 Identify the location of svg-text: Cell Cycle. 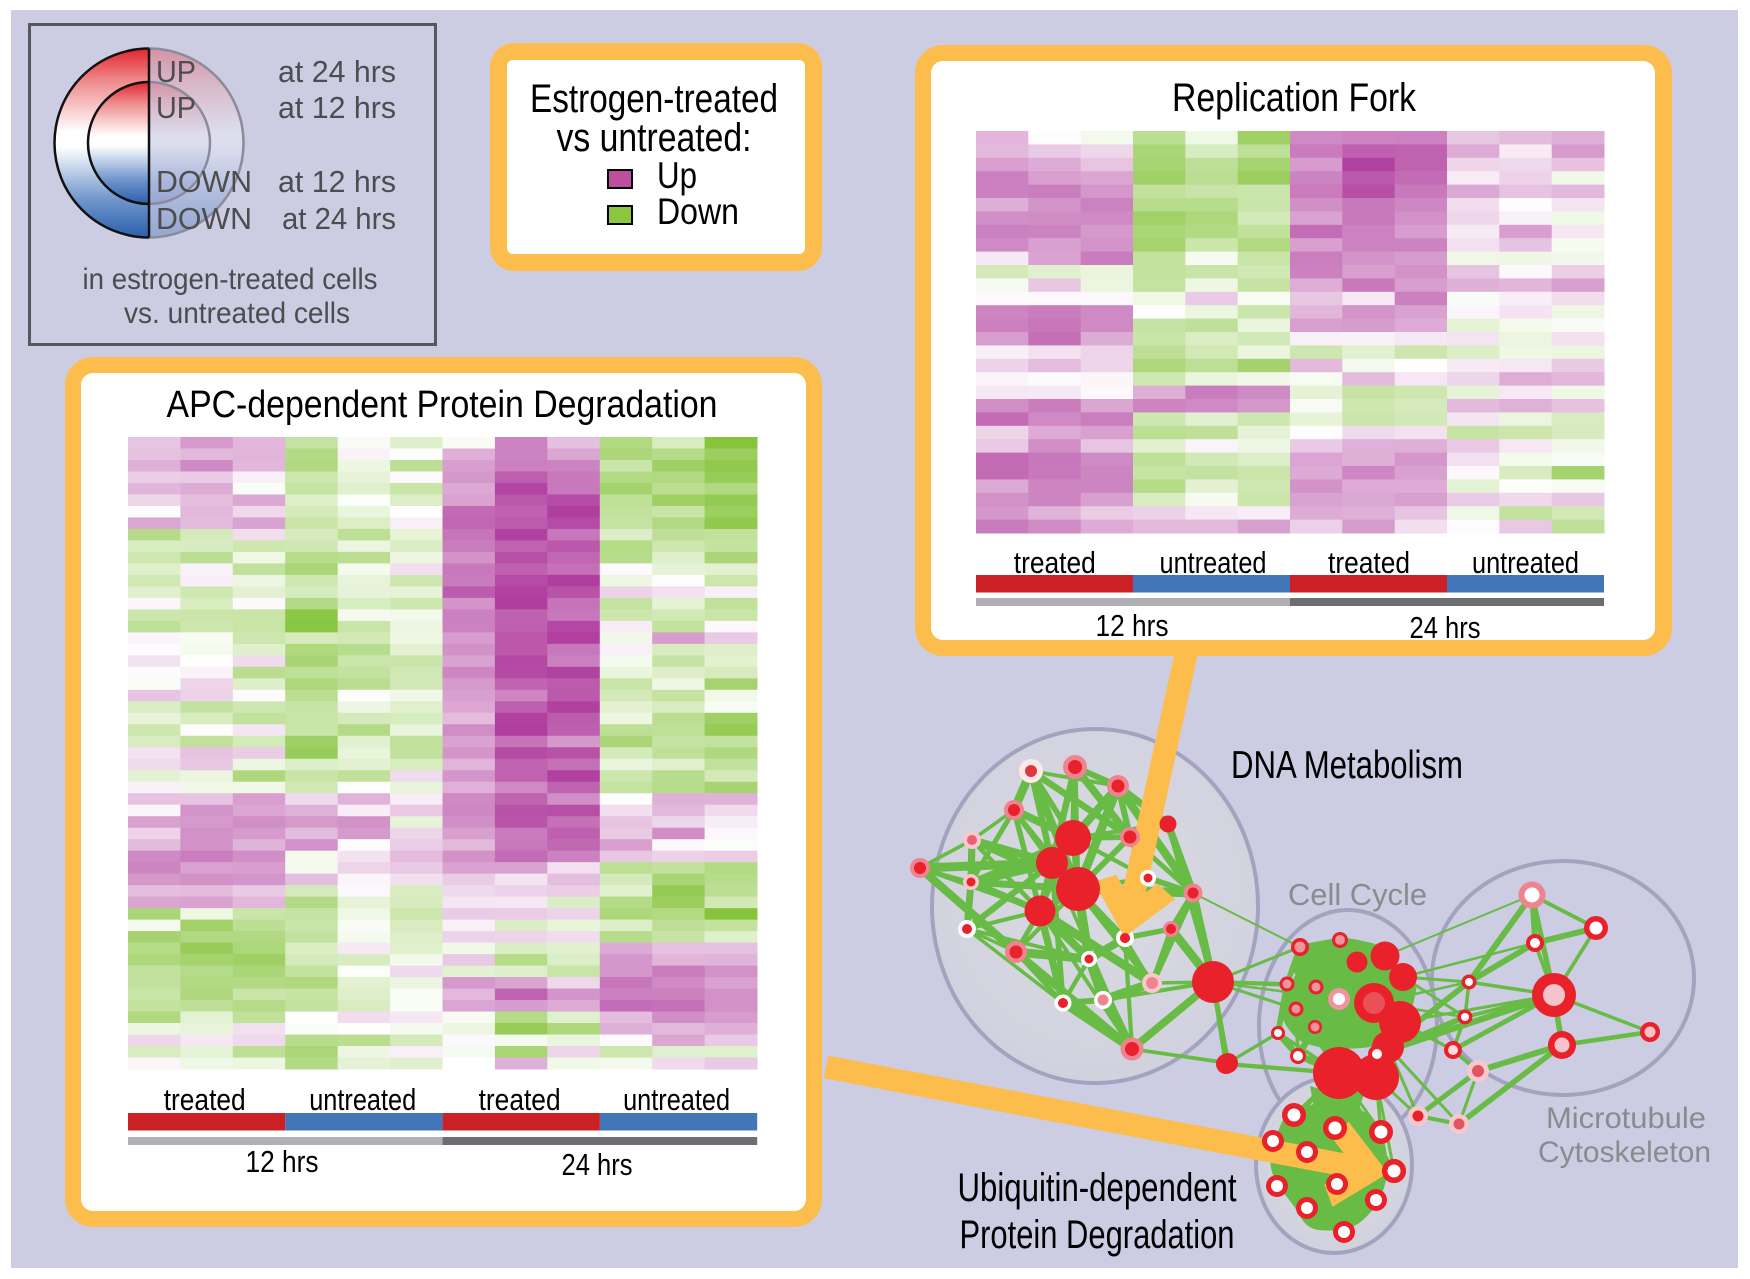
(1357, 894).